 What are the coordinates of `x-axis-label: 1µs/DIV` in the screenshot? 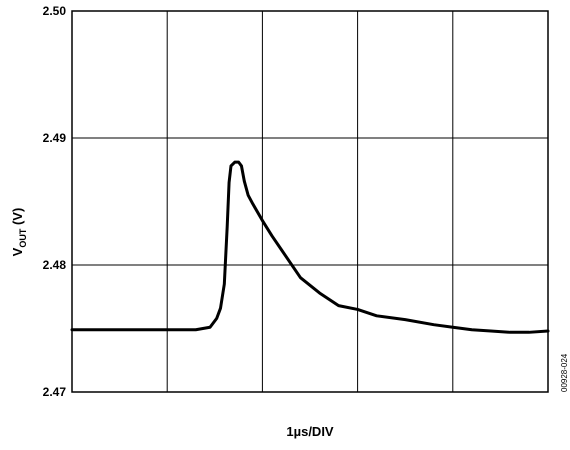 It's located at (310, 431).